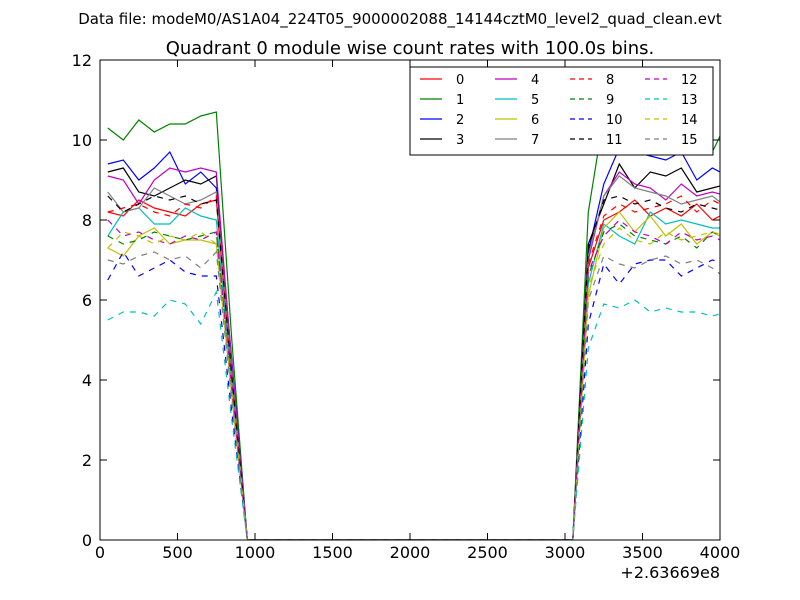  I want to click on legend-label-5: 5, so click(535, 100).